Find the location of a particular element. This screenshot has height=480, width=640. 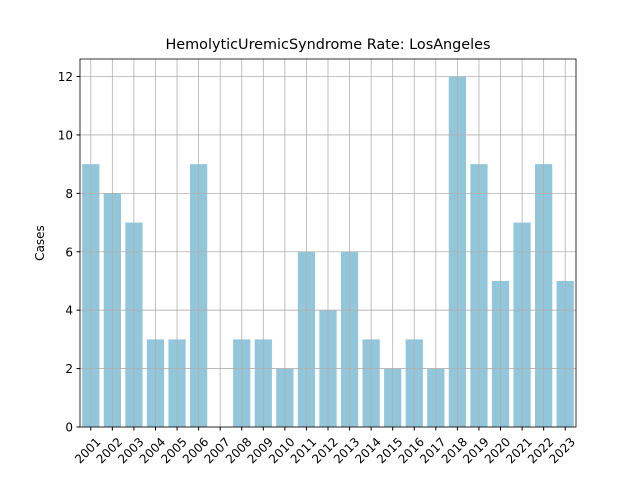

y-tick-label: 2 is located at coordinates (69, 369).